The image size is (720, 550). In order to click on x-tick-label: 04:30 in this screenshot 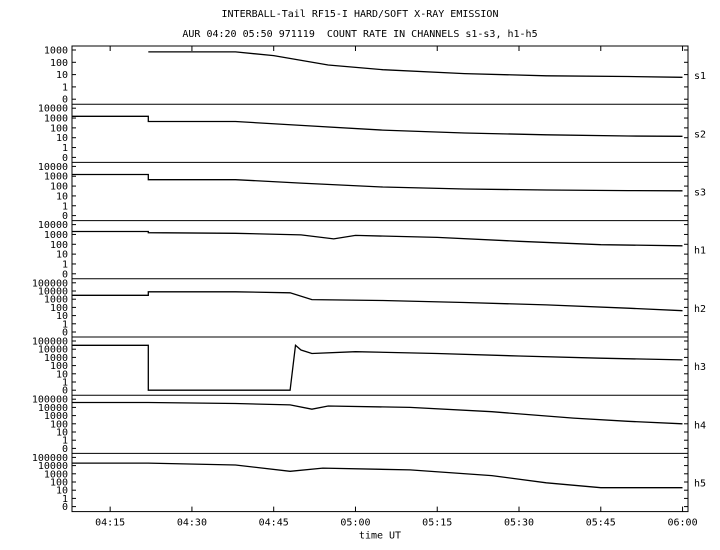, I will do `click(192, 523)`.